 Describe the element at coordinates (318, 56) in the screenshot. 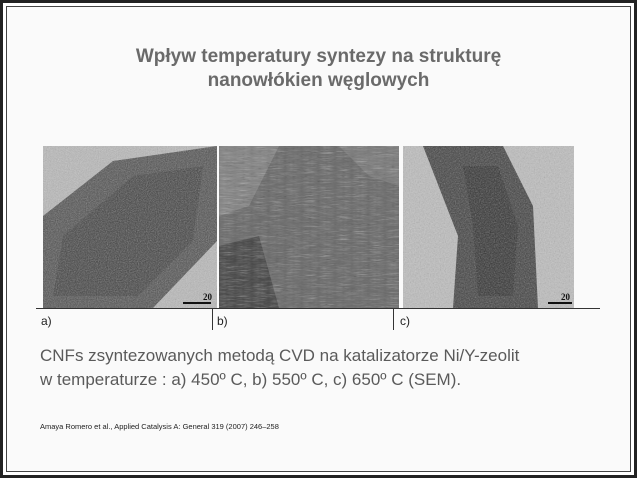

I see `title-line-1: Wpływ temperatury syntezy na strukturę` at that location.